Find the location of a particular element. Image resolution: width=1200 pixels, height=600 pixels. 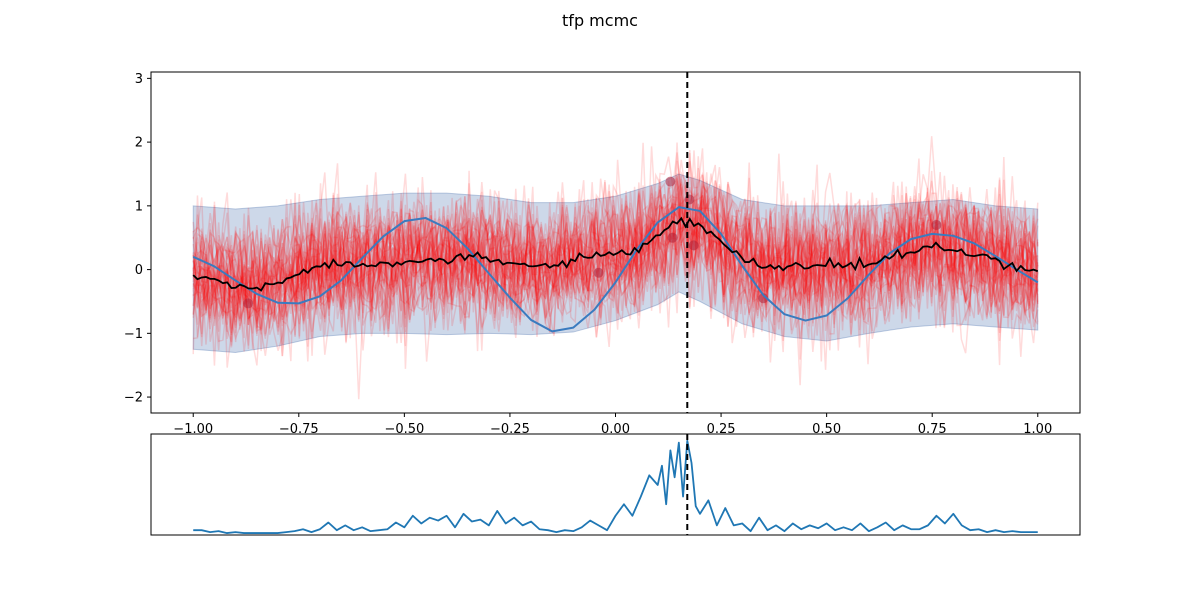

figure-title: tfp mcmc is located at coordinates (600, 20).